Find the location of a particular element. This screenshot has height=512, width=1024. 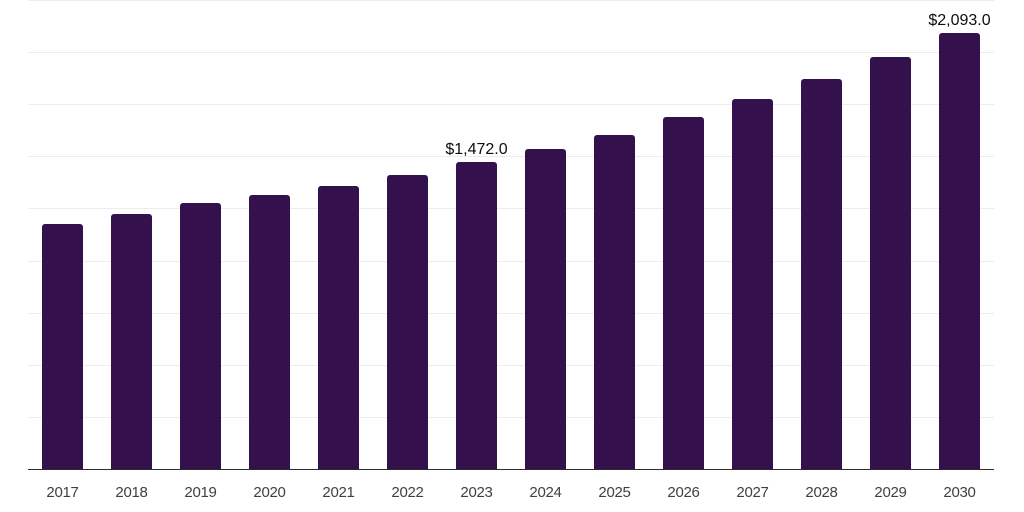

x-tick-2028: 2028 is located at coordinates (821, 492).